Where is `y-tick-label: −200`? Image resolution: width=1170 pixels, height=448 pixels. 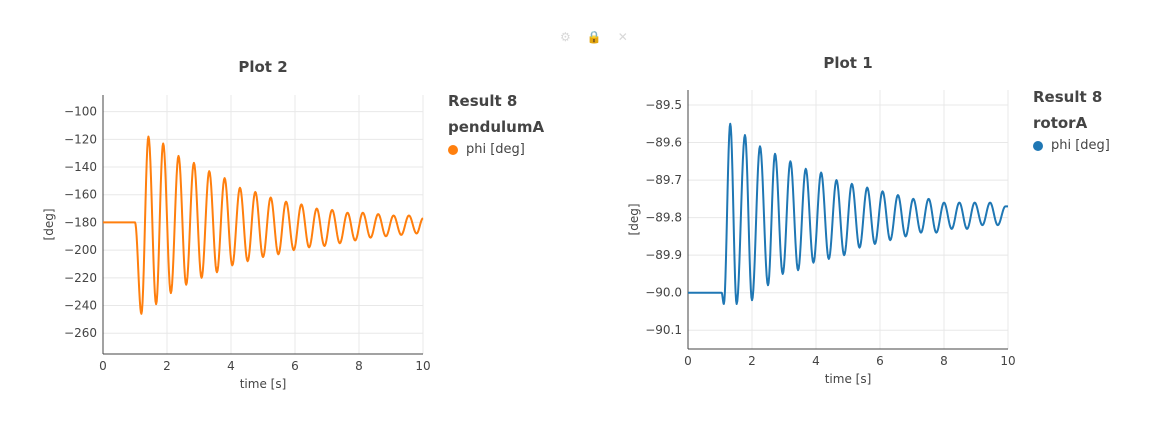 y-tick-label: −200 is located at coordinates (80, 250).